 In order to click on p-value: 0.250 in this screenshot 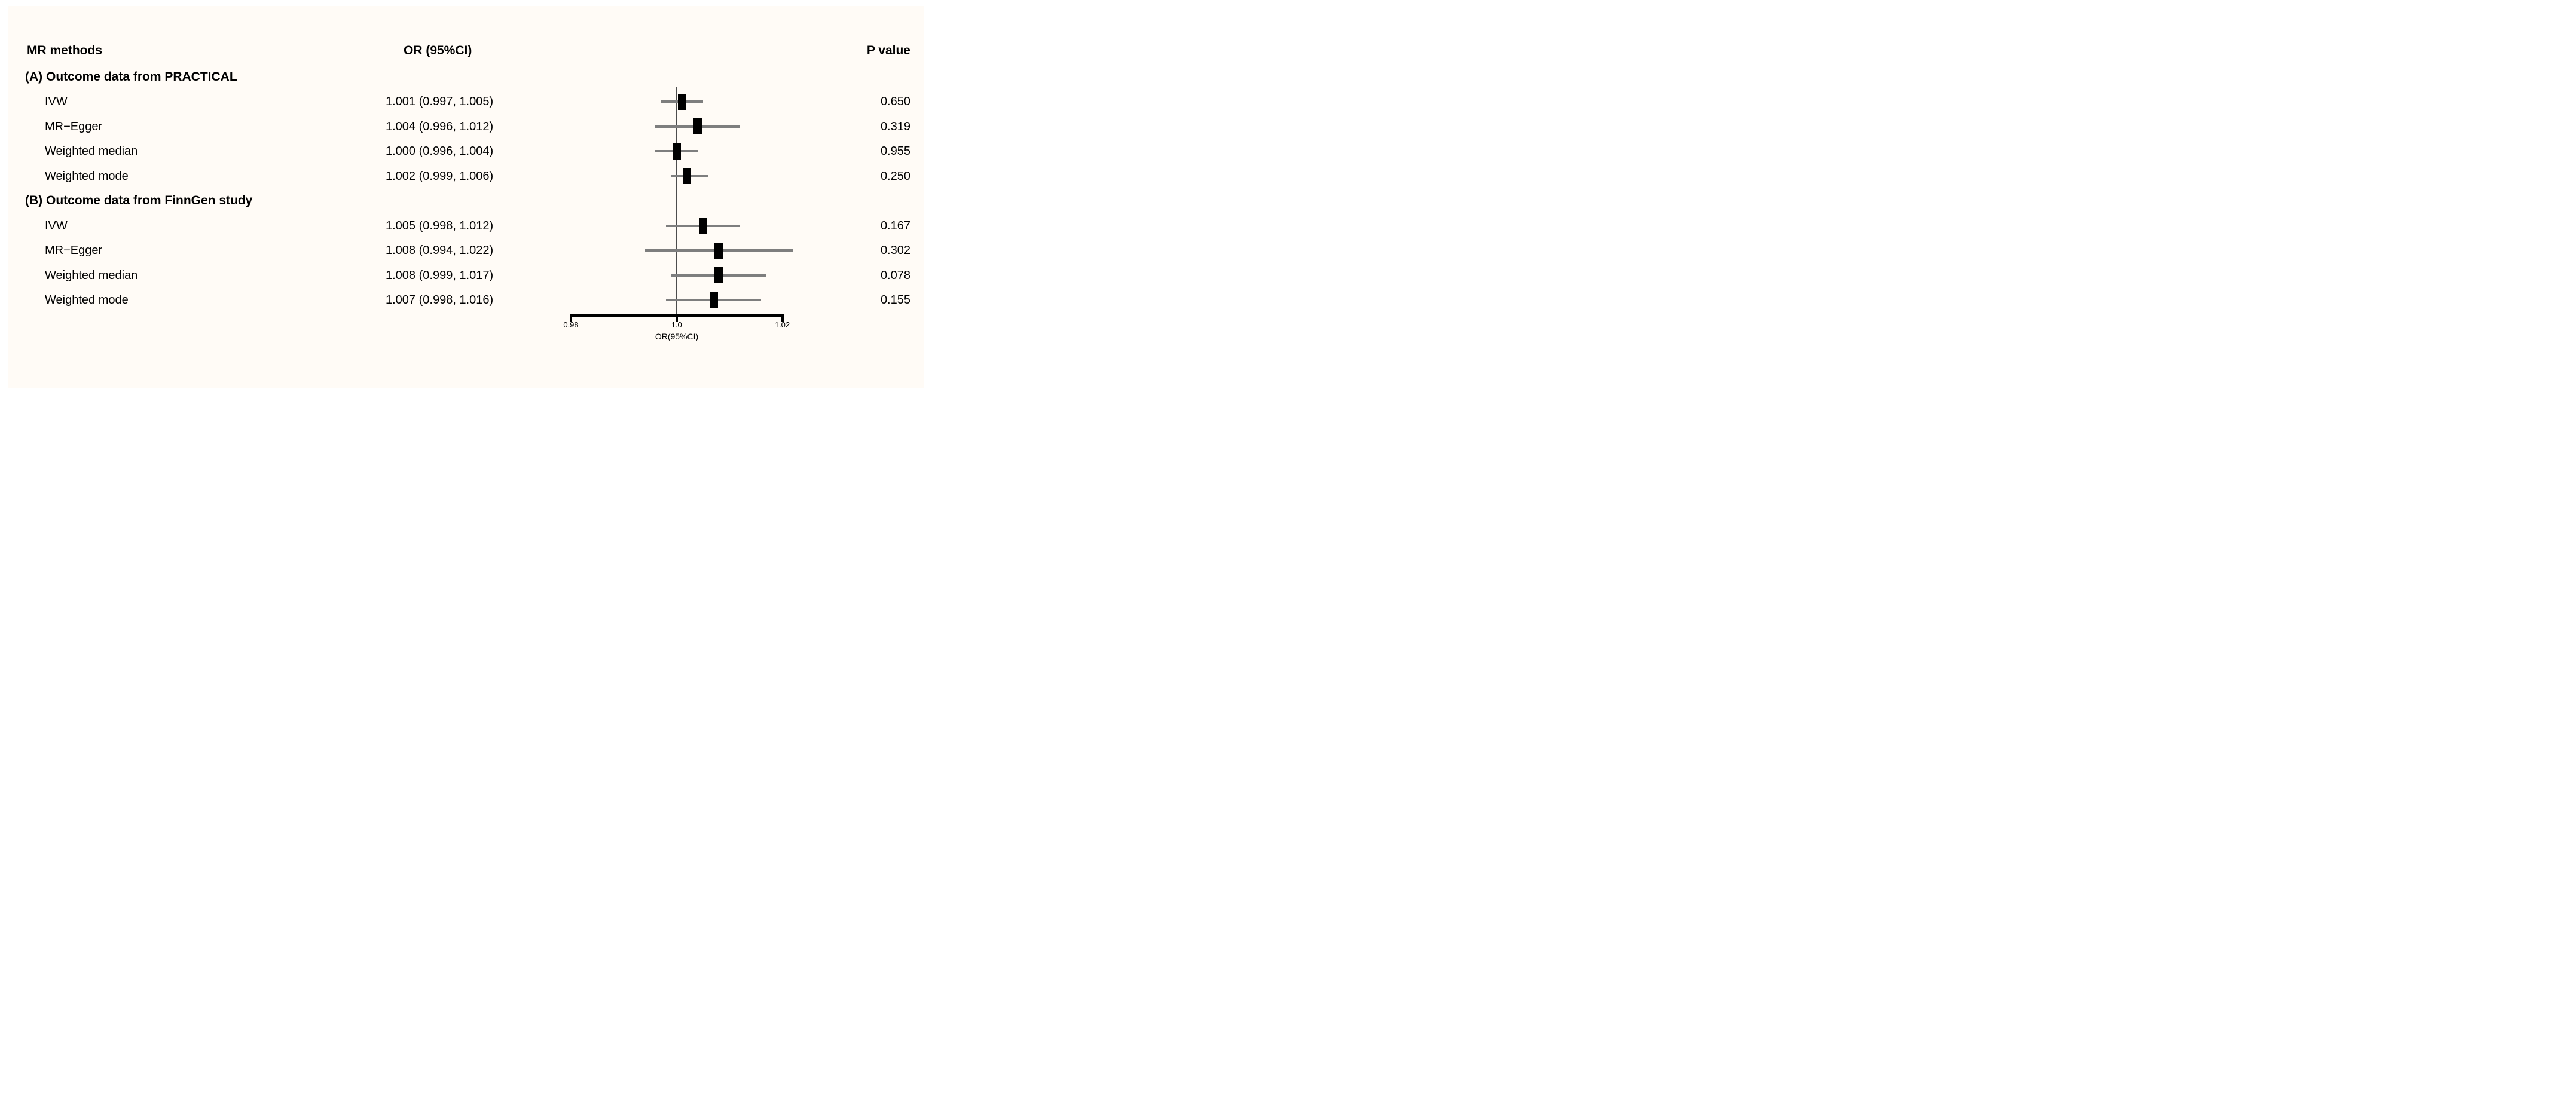, I will do `click(895, 176)`.